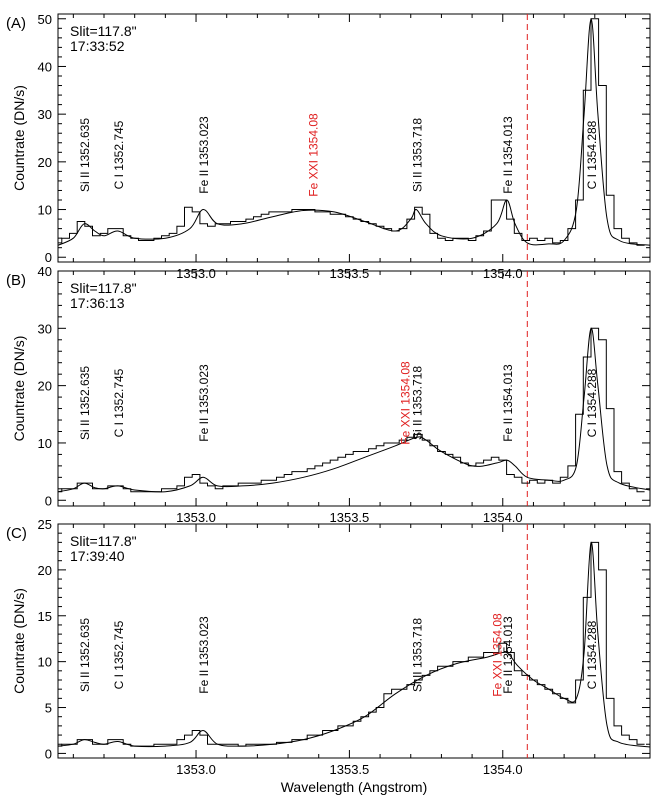 The height and width of the screenshot is (798, 664). I want to click on panel-label: (B), so click(16, 280).